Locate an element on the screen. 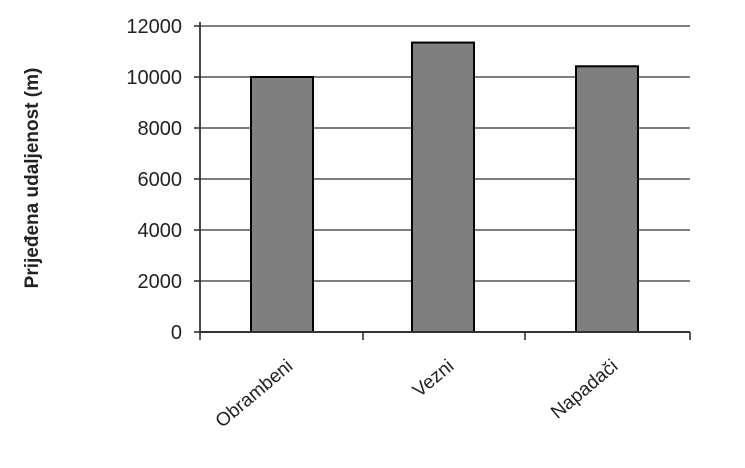 The image size is (745, 468). x-tick-label: Vezni is located at coordinates (433, 379).